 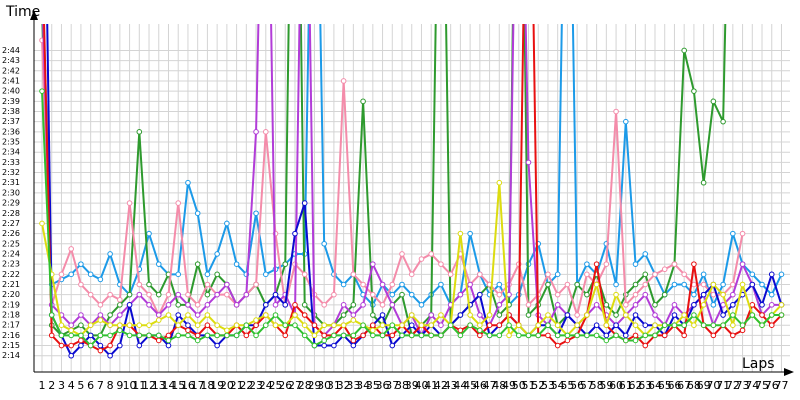 I want to click on y-tick-label: 2:33, so click(x=11, y=162).